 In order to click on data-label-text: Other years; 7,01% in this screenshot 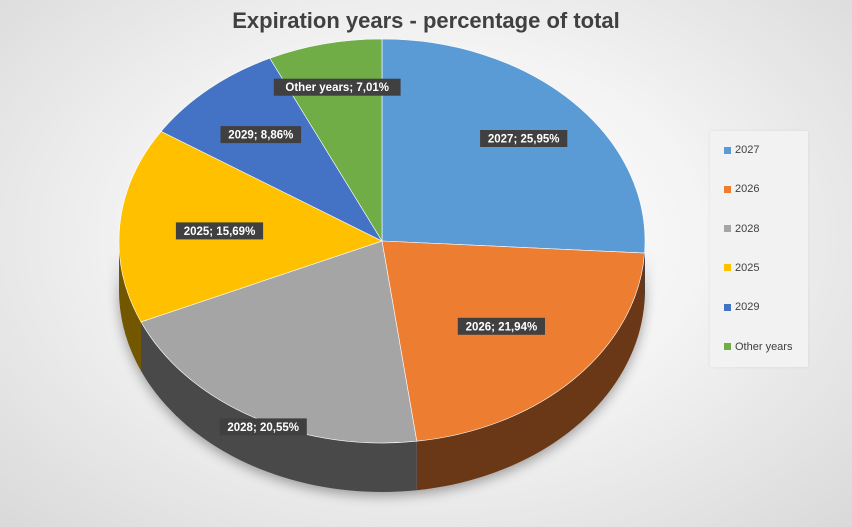, I will do `click(337, 88)`.